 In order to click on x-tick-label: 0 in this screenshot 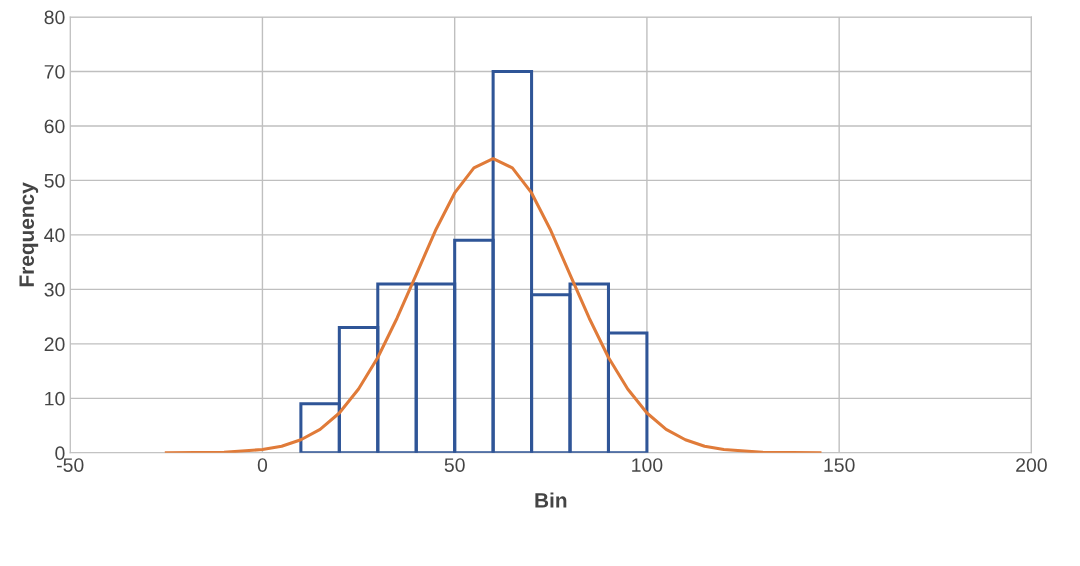, I will do `click(262, 465)`.